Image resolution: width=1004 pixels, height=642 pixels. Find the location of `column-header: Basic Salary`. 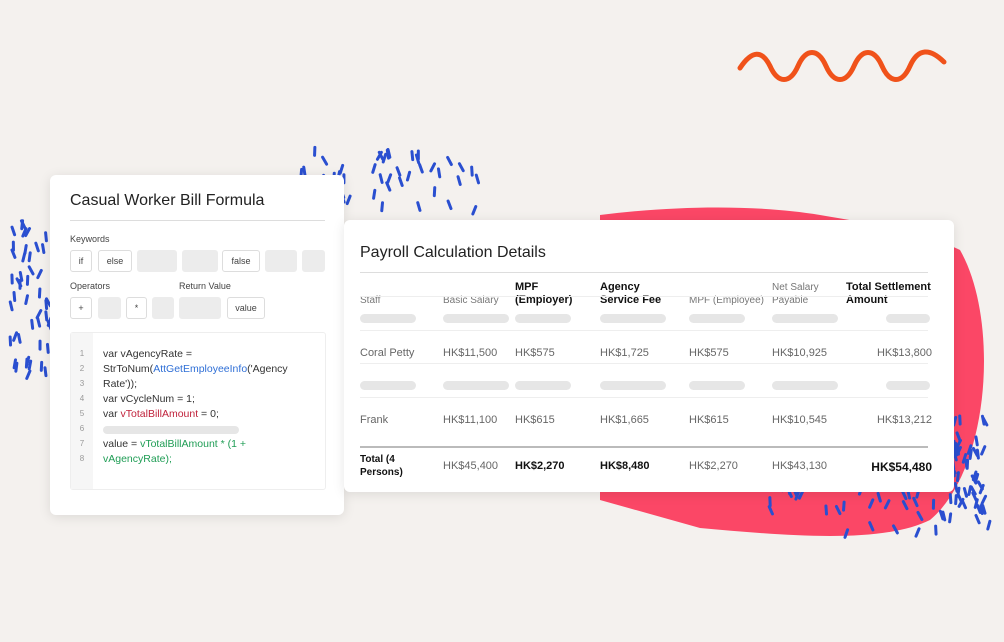

column-header: Basic Salary is located at coordinates (471, 300).